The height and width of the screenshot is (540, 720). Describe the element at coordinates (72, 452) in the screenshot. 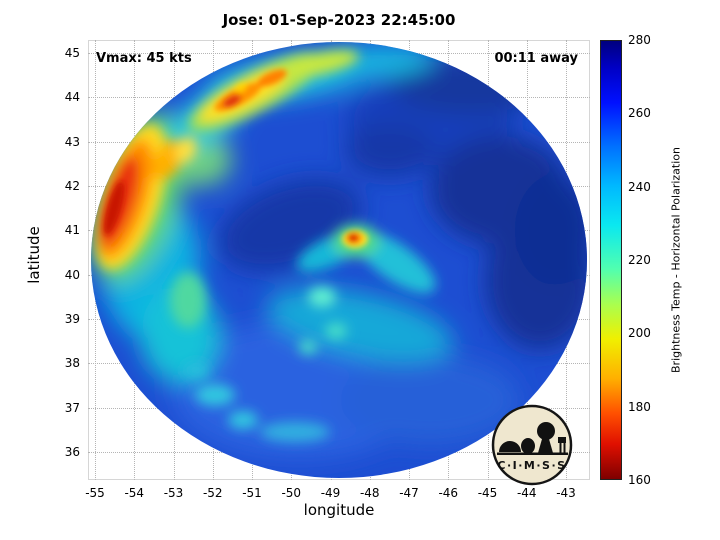

I see `y-tick-label: 36` at that location.